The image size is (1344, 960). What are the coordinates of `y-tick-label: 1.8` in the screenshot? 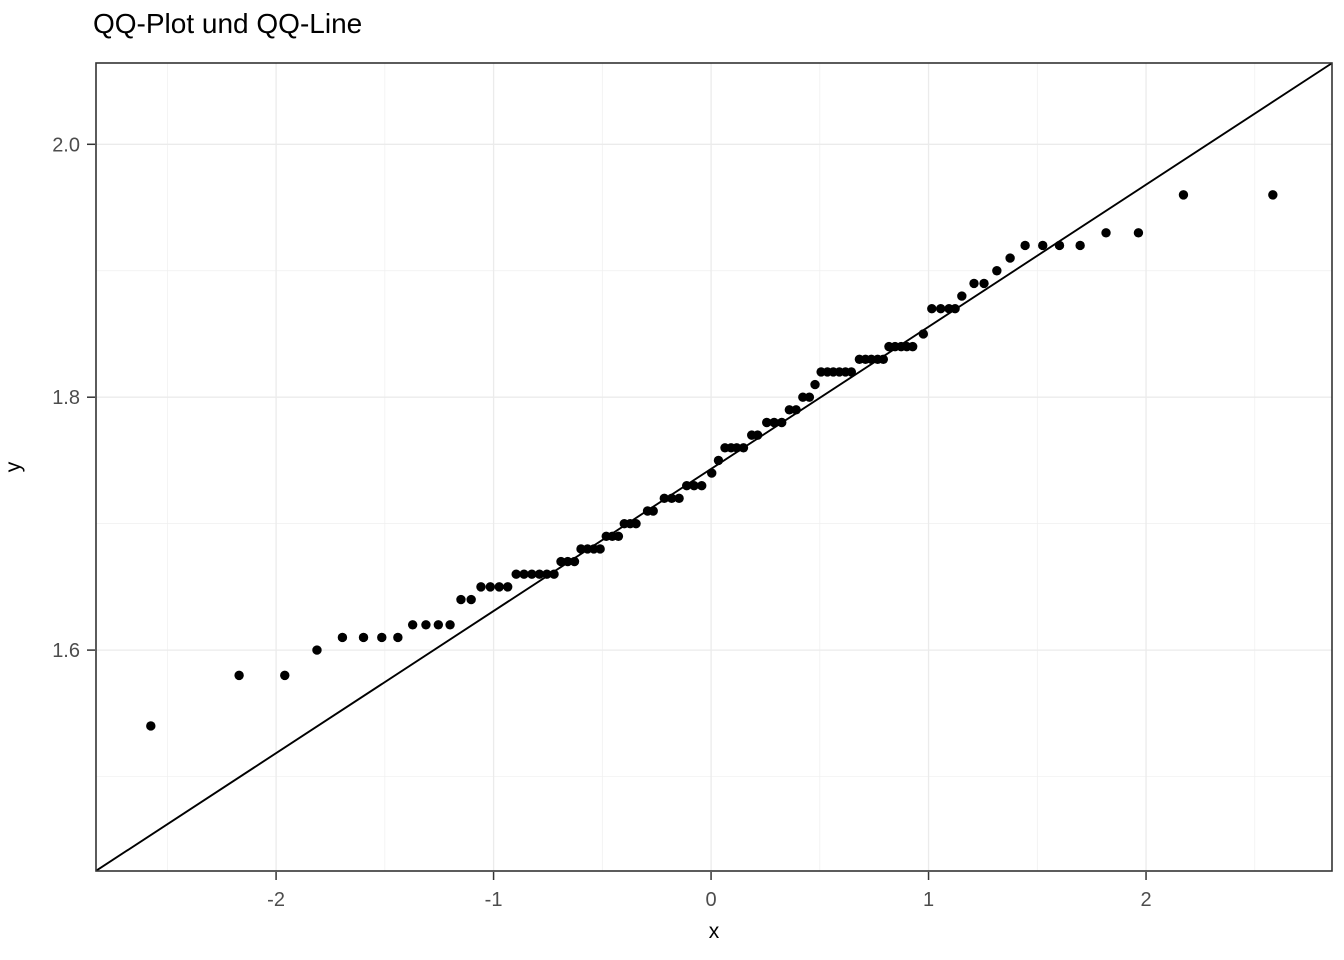 It's located at (66, 398).